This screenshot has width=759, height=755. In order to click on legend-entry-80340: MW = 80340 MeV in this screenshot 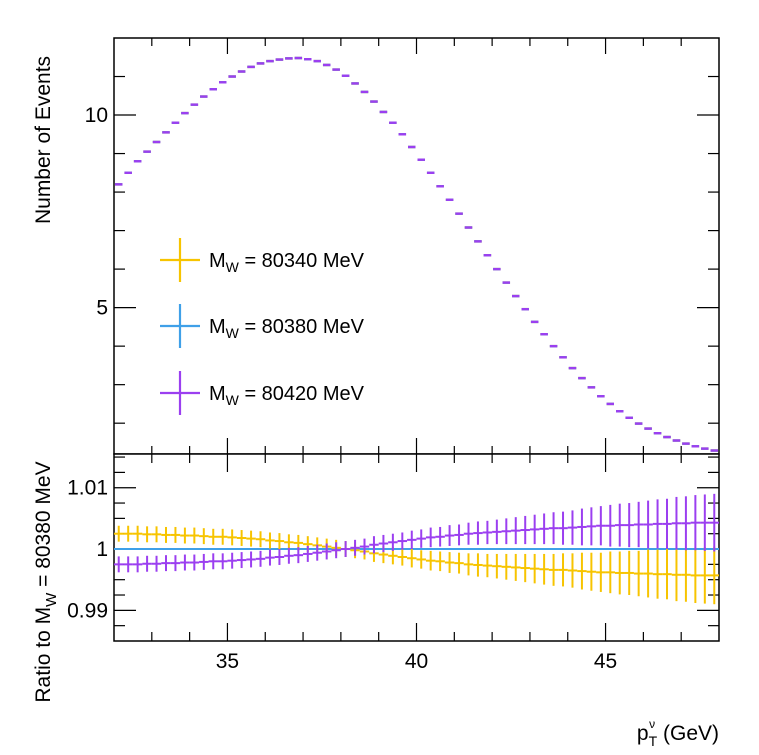, I will do `click(262, 260)`.